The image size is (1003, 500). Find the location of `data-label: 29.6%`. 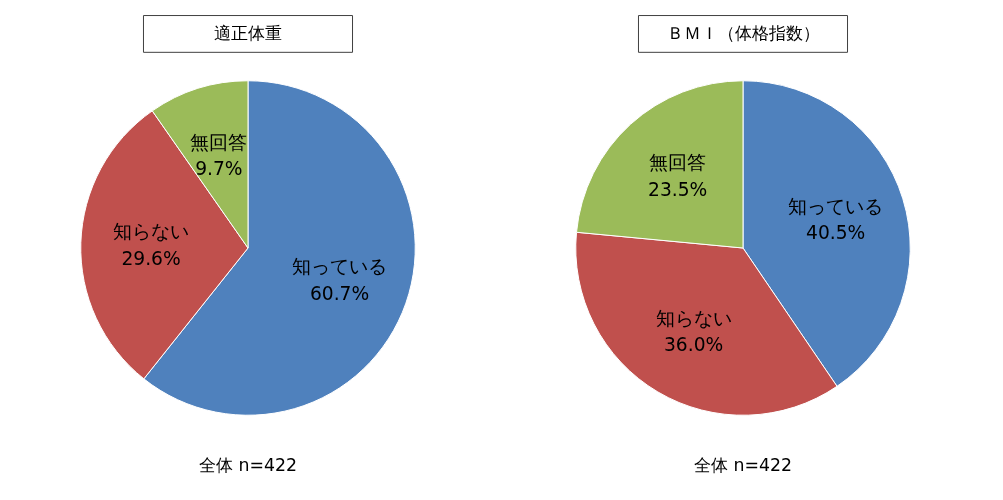

data-label: 29.6% is located at coordinates (151, 258).